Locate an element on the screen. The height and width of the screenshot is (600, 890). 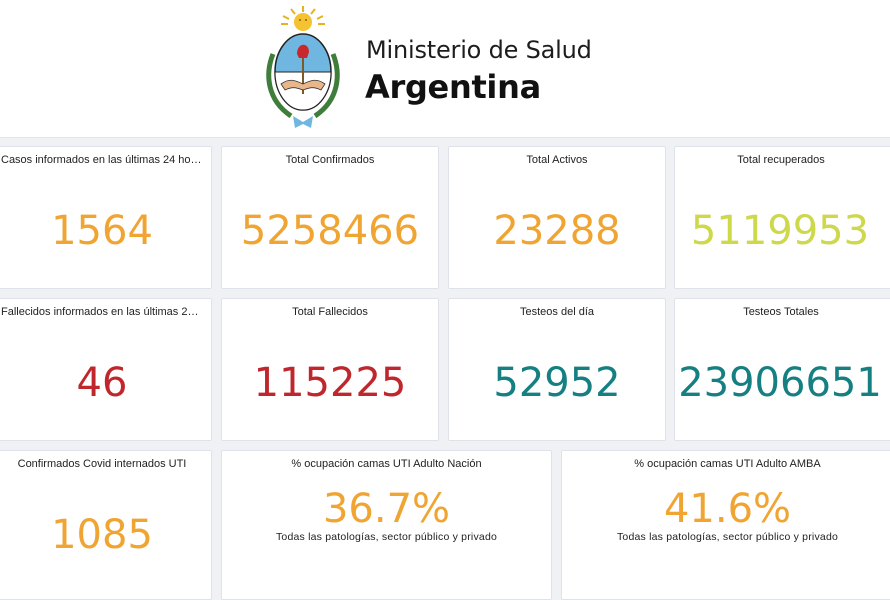
card-title: Confirmados Covid internados UTI is located at coordinates (102, 464).